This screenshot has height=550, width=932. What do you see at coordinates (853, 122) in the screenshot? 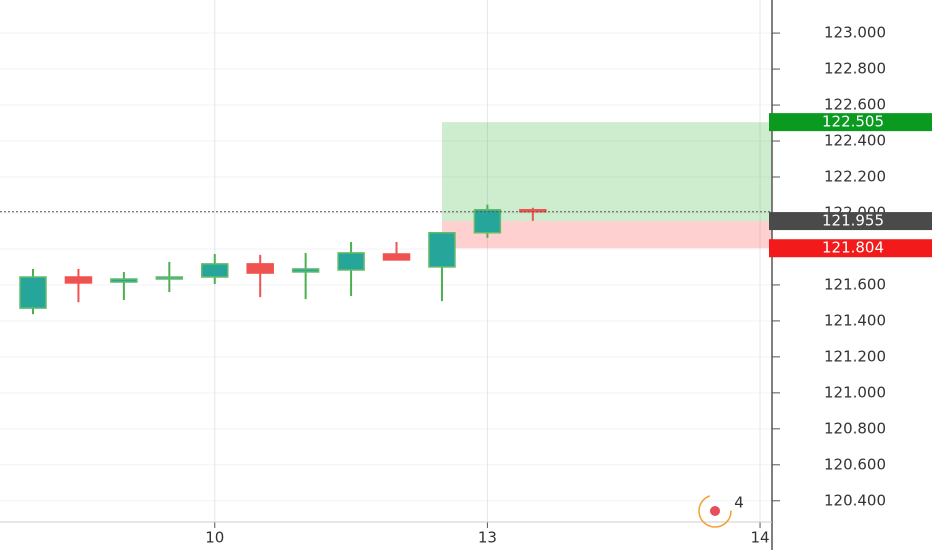
I see `price-label: 122.505` at bounding box center [853, 122].